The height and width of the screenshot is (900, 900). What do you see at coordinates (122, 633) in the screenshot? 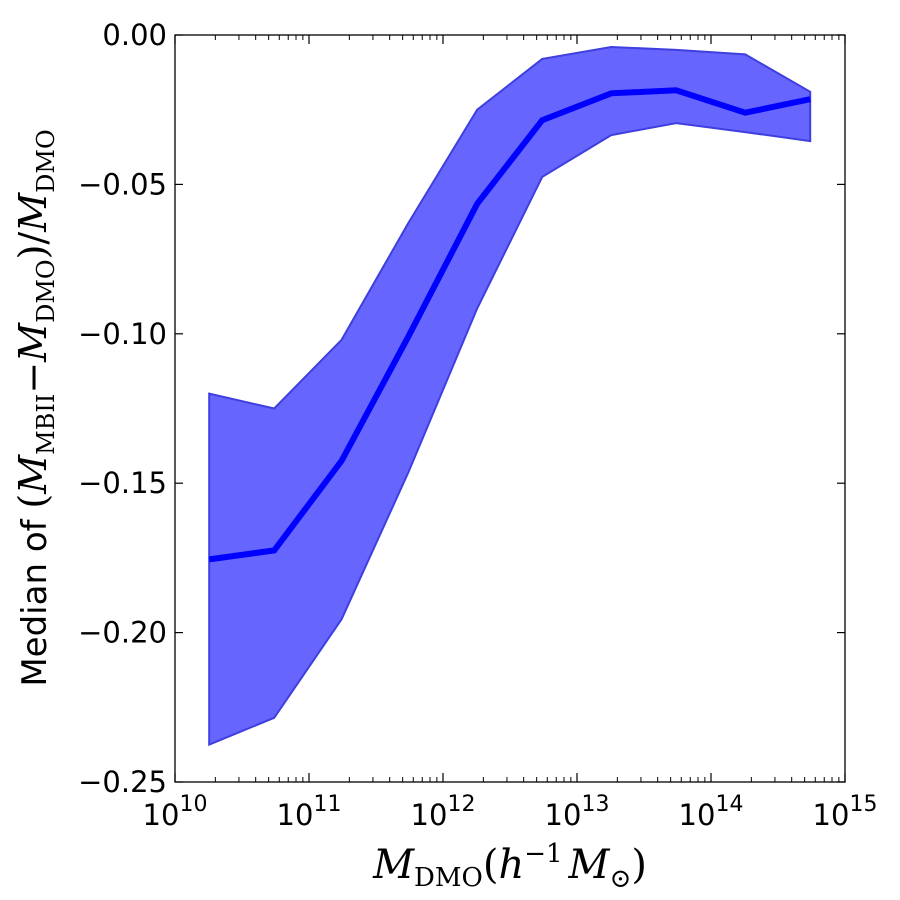
I see `y-tick-label: −0.20` at bounding box center [122, 633].